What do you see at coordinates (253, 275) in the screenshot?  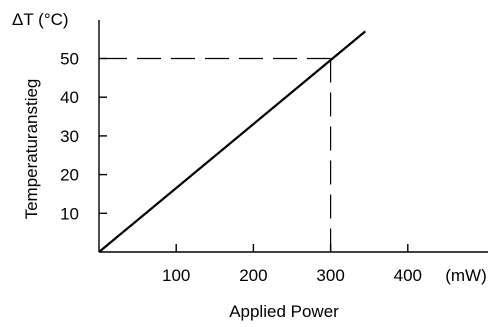 I see `x-tick-label: 200` at bounding box center [253, 275].